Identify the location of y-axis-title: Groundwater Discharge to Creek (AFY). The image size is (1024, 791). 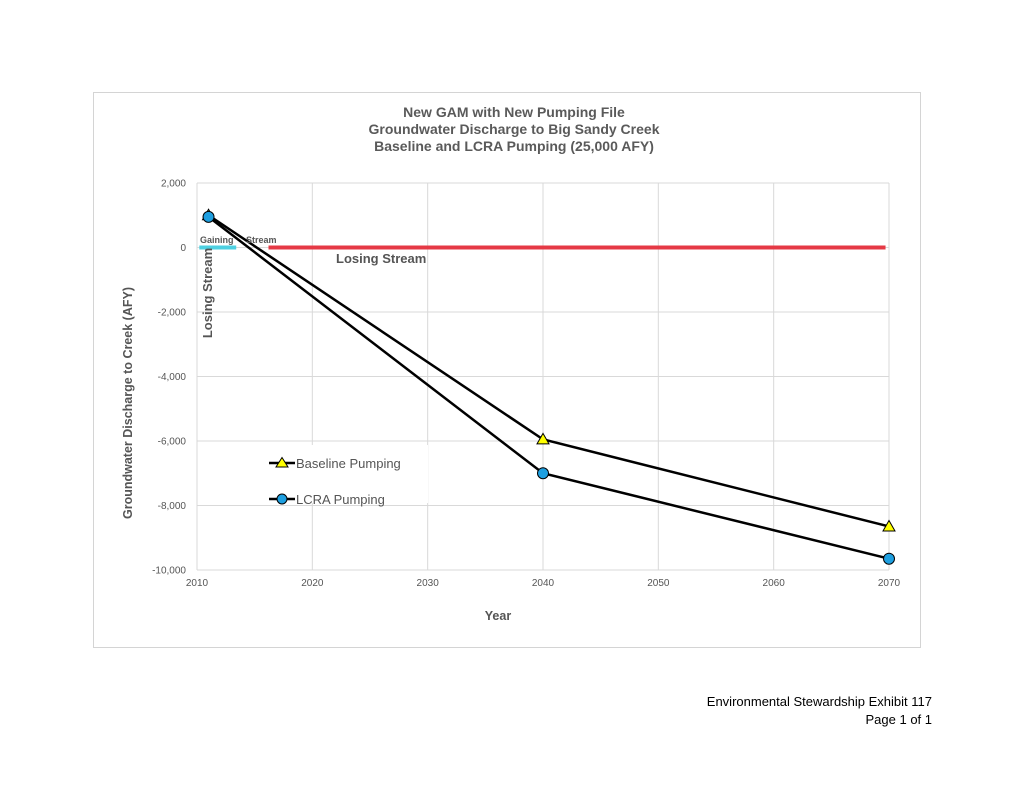
(128, 403).